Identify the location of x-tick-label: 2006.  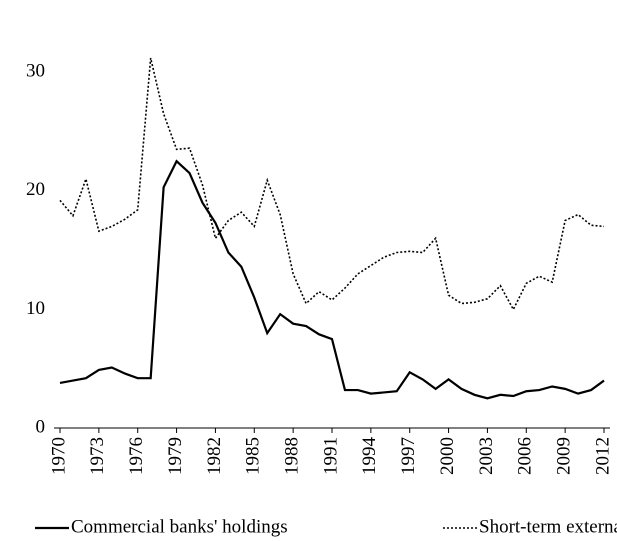
(525, 456).